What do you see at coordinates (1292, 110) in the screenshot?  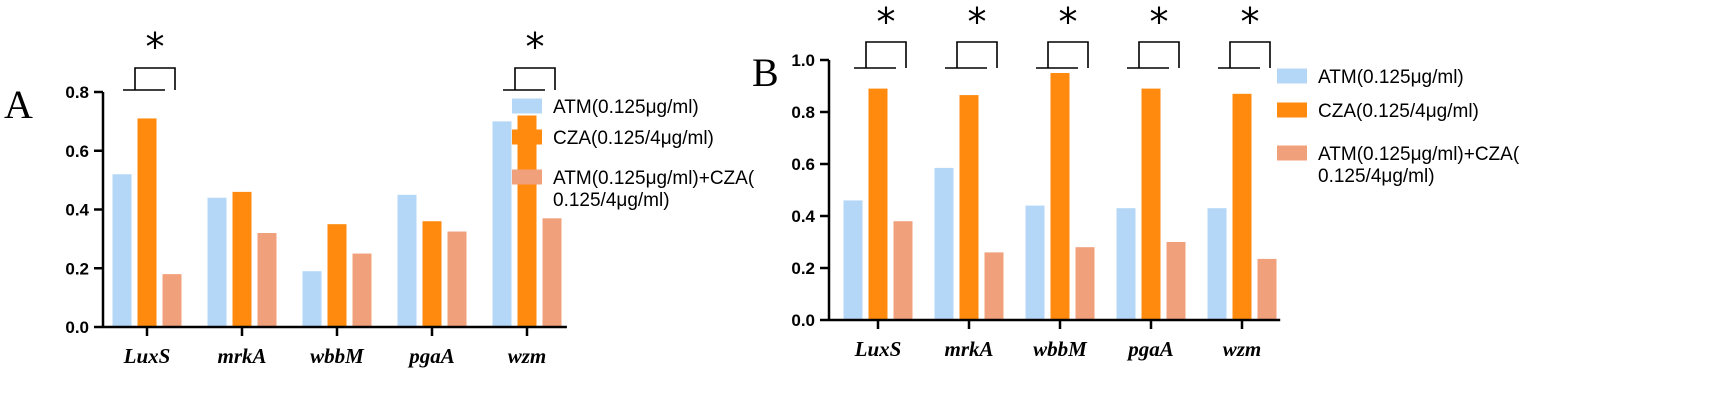 I see `legend-swatch-b-cza` at bounding box center [1292, 110].